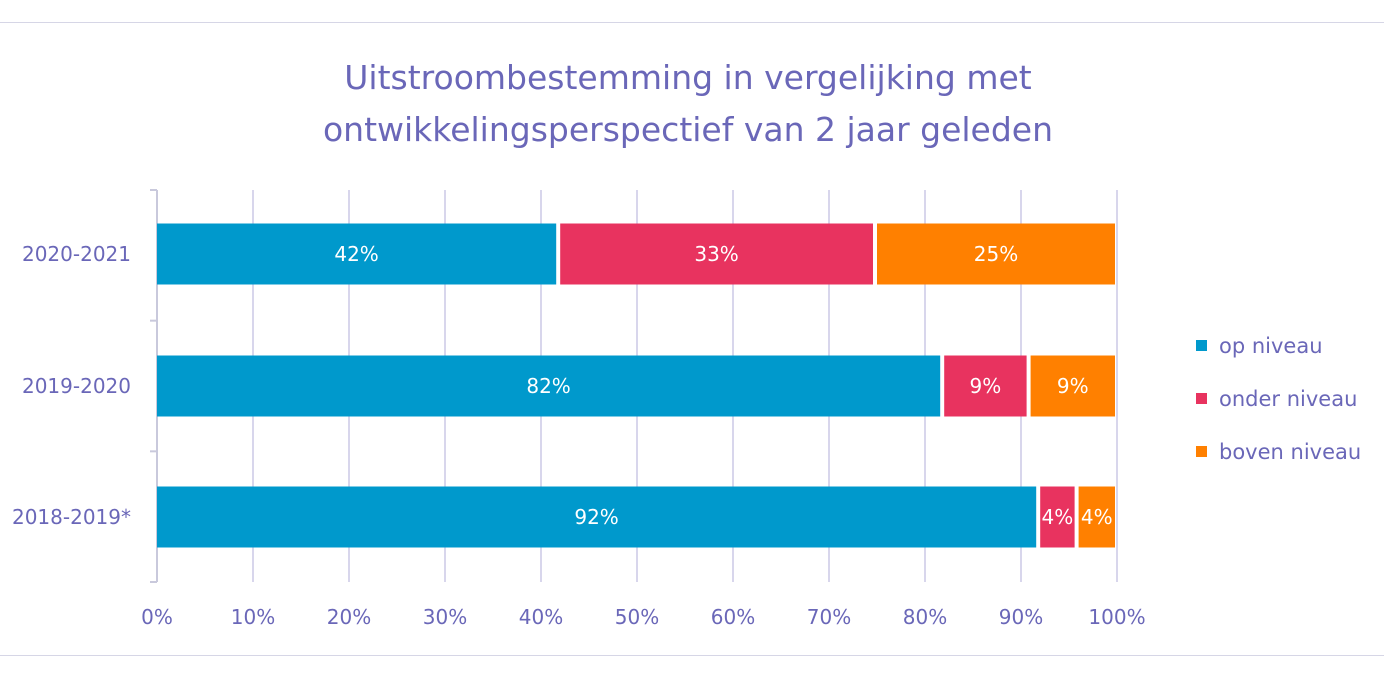 The image size is (1384, 676). I want to click on legend-item: op niveau, so click(1278, 345).